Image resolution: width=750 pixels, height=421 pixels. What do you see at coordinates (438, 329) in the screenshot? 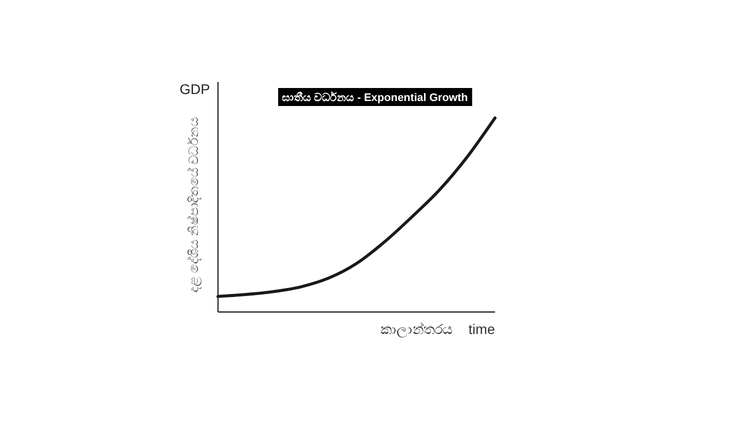
I see `x-axis-title: කාලාන්තරය time` at bounding box center [438, 329].